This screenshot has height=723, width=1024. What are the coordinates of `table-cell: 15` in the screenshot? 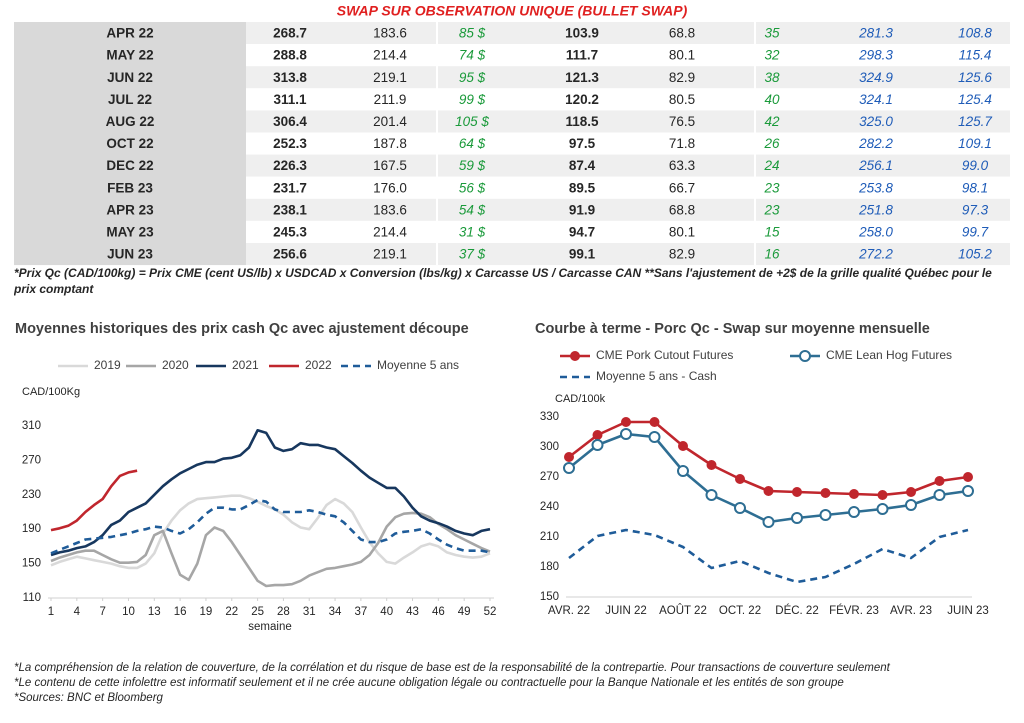 It's located at (772, 232).